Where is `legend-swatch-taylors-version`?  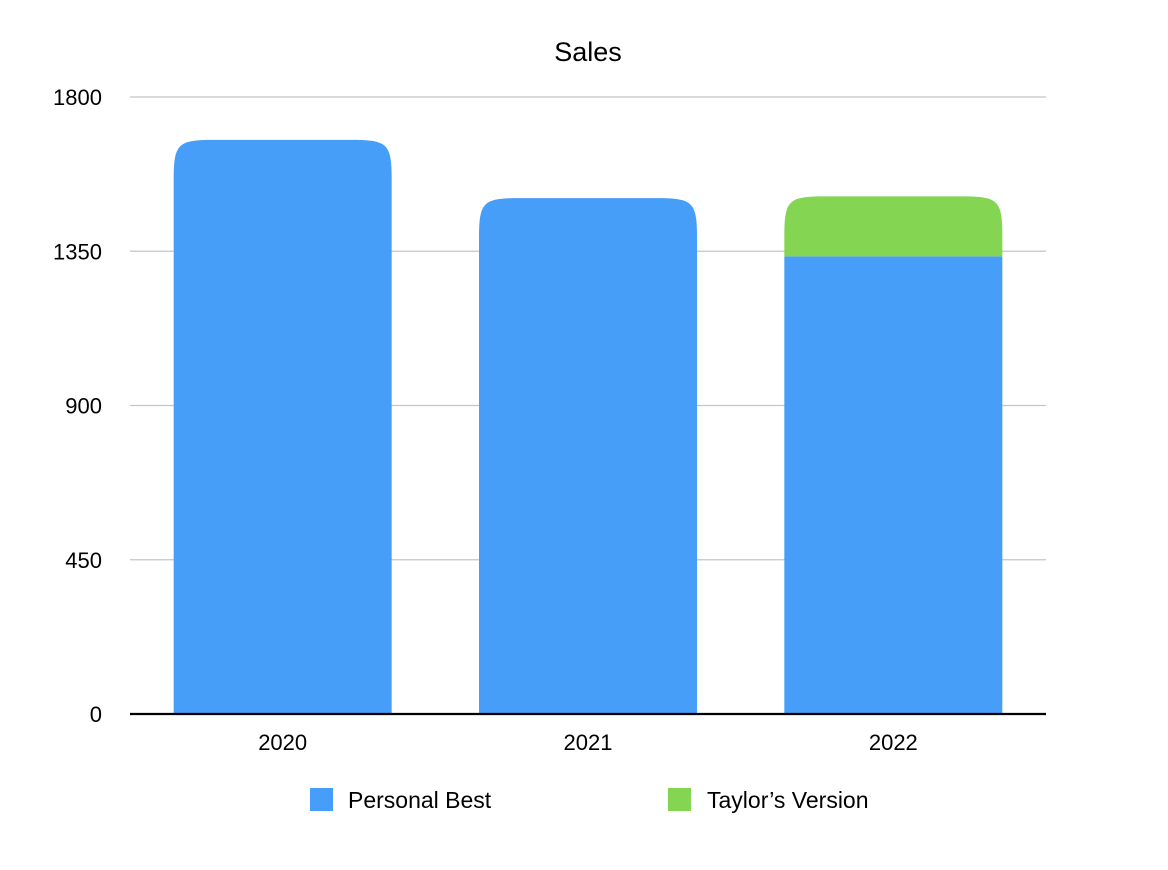
legend-swatch-taylors-version is located at coordinates (679, 799).